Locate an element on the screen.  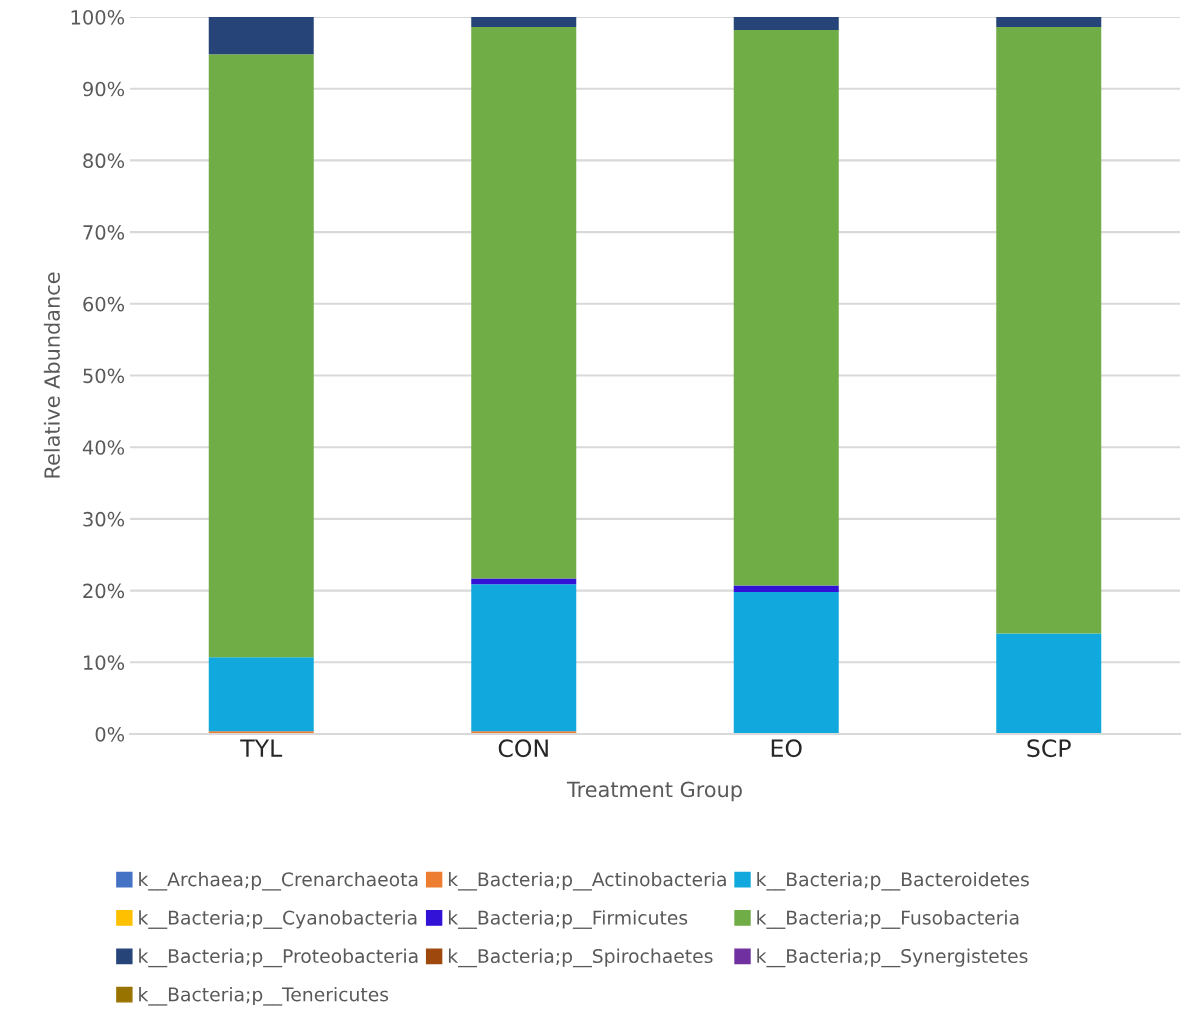
legend-label: k__Bacteria;p__Actinobacteria is located at coordinates (587, 881).